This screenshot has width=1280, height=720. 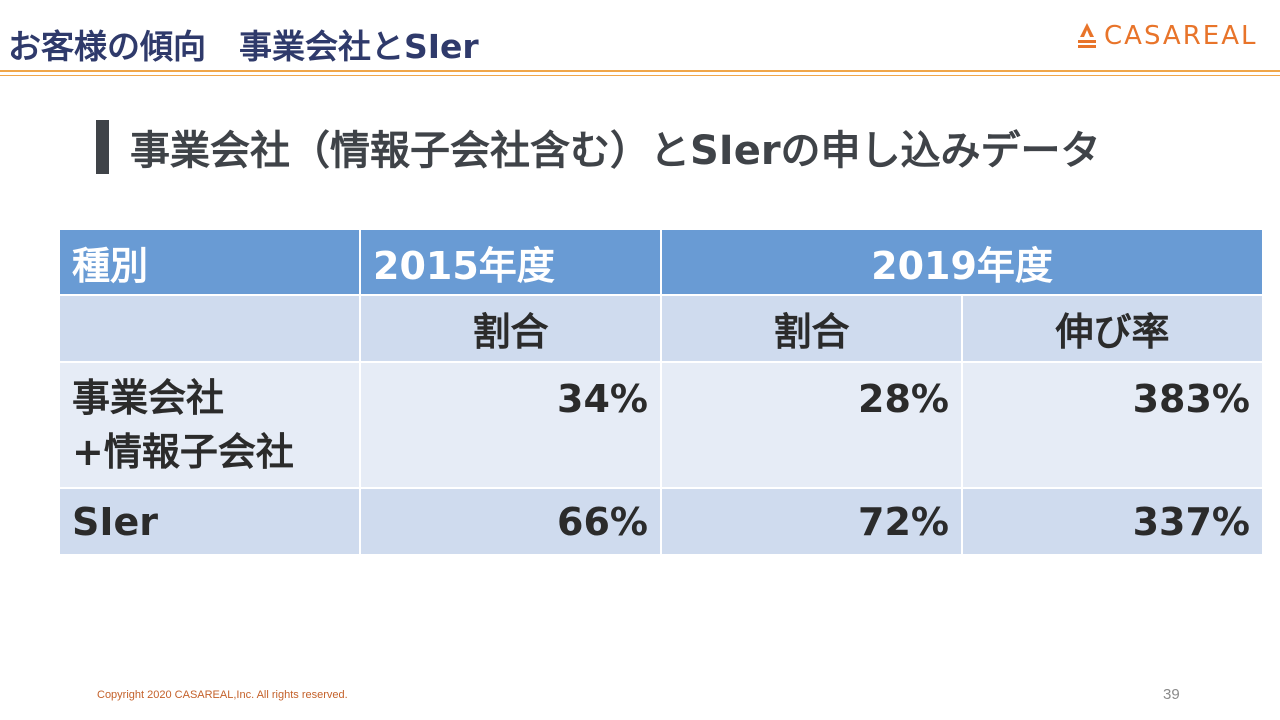 What do you see at coordinates (148, 398) in the screenshot?
I see `row-label-line: 事業会社` at bounding box center [148, 398].